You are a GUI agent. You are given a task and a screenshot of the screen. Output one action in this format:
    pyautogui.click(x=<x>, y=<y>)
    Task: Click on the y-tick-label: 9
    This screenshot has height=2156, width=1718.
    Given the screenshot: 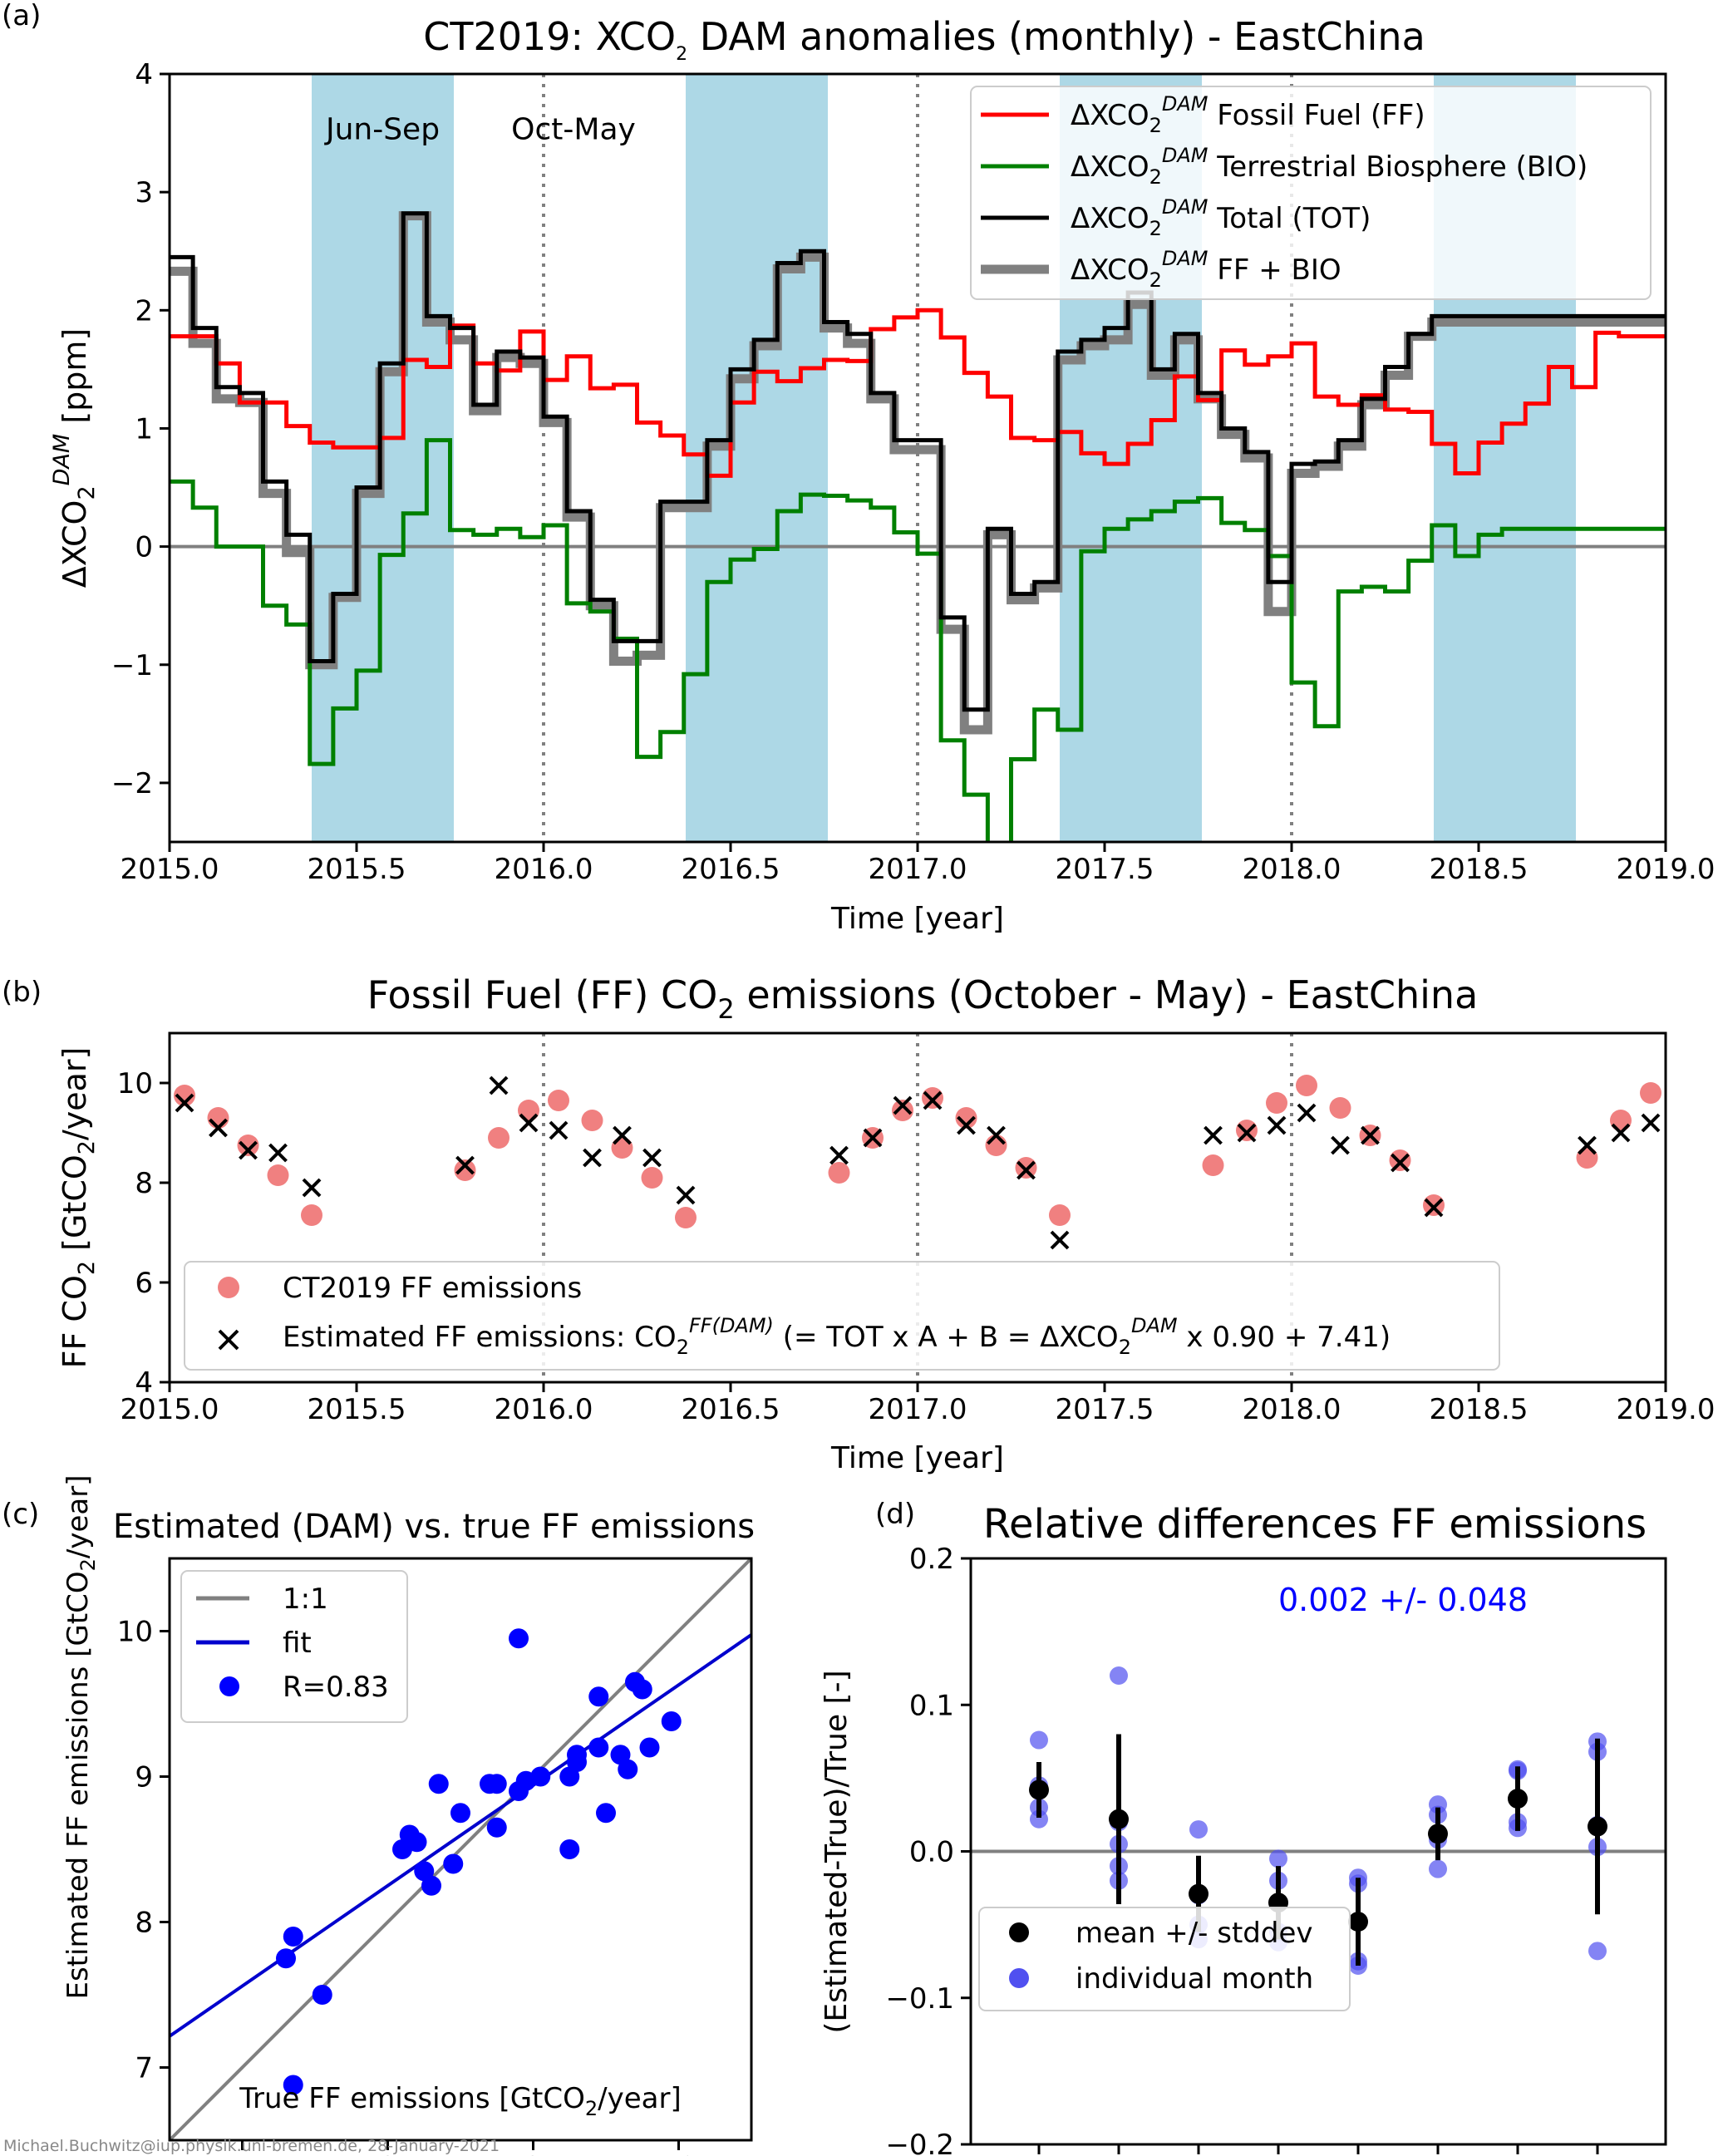 What is the action you would take?
    pyautogui.click(x=144, y=1778)
    